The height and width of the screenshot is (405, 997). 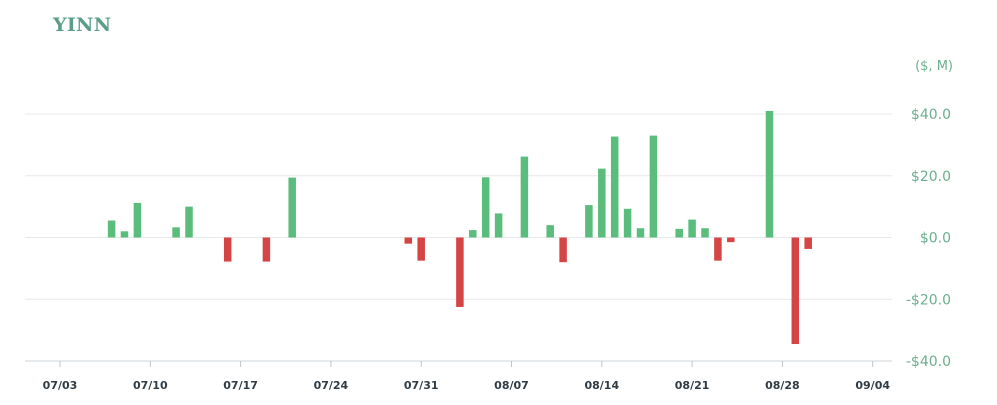 I want to click on y-tick-label-0: $40.0, so click(x=931, y=115).